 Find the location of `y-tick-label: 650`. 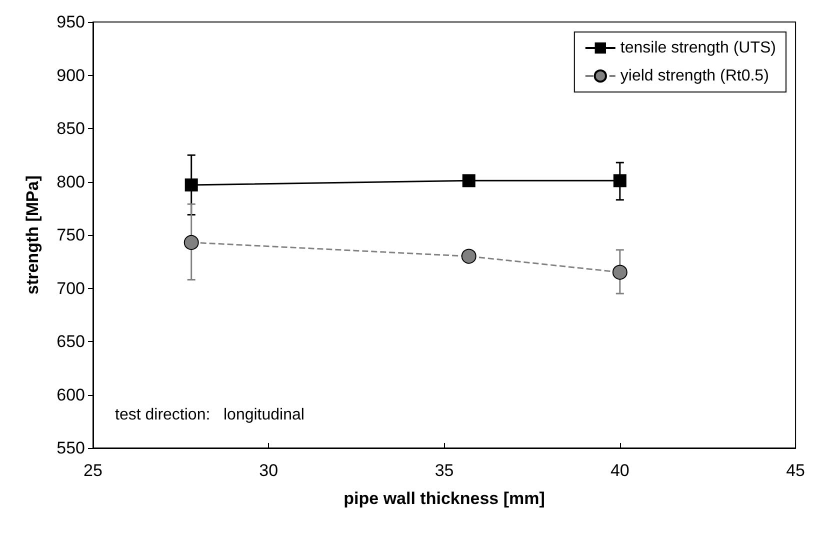

y-tick-label: 650 is located at coordinates (70, 341).